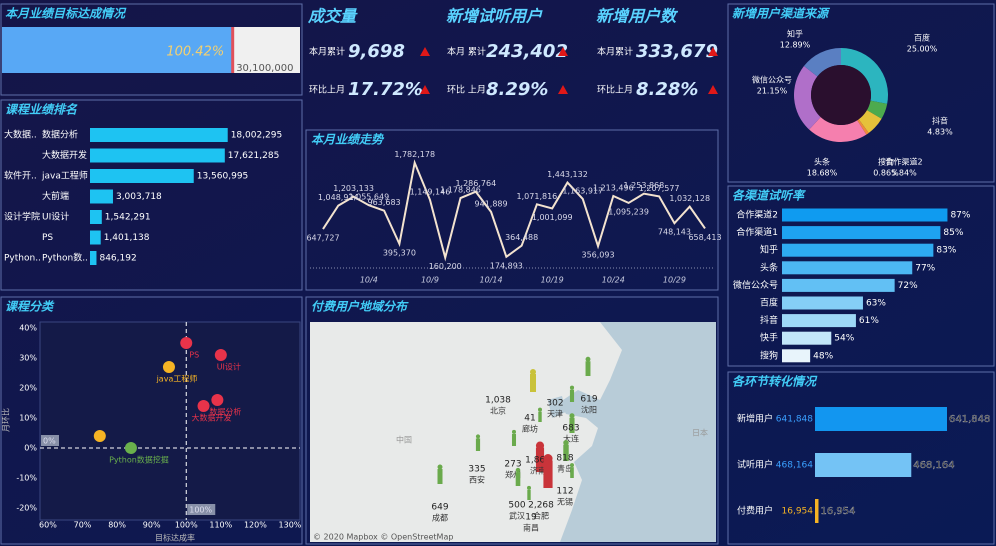 Image resolution: width=996 pixels, height=546 pixels. What do you see at coordinates (769, 338) in the screenshot?
I see `category-label: 快手` at bounding box center [769, 338].